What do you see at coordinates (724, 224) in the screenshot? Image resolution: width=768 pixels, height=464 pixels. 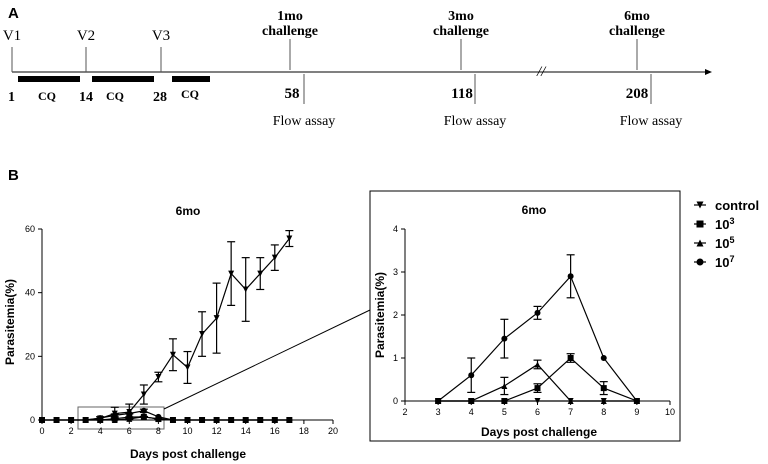 I see `legend-label: 103` at bounding box center [724, 224].